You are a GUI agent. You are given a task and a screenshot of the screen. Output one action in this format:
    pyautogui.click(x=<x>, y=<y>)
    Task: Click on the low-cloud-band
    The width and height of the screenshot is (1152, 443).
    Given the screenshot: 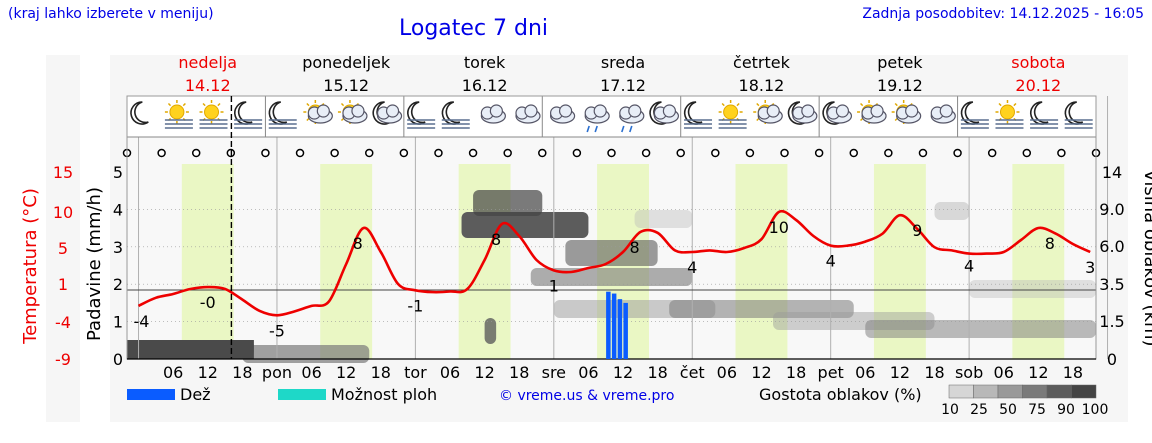 What is the action you would take?
    pyautogui.click(x=190, y=349)
    